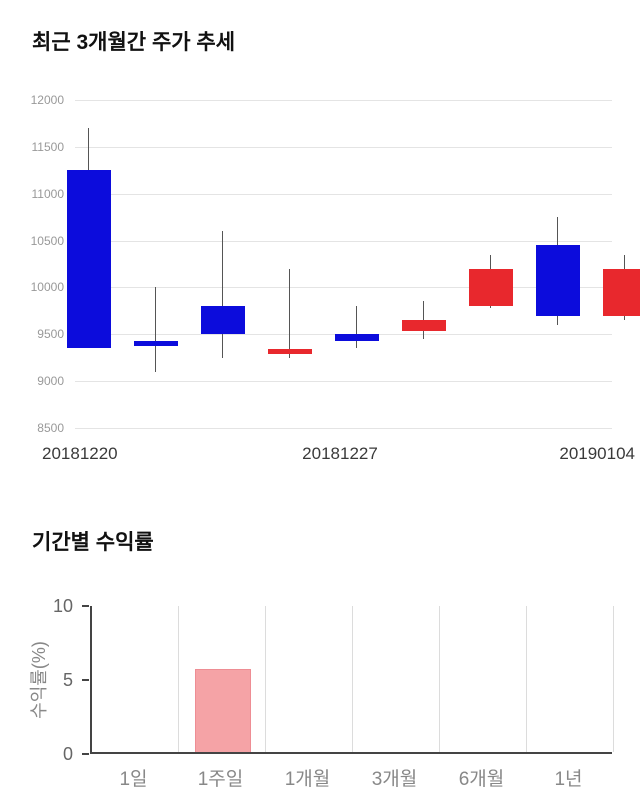 Image resolution: width=640 pixels, height=810 pixels. Describe the element at coordinates (50, 428) in the screenshot. I see `y-tick-label: 8500` at that location.